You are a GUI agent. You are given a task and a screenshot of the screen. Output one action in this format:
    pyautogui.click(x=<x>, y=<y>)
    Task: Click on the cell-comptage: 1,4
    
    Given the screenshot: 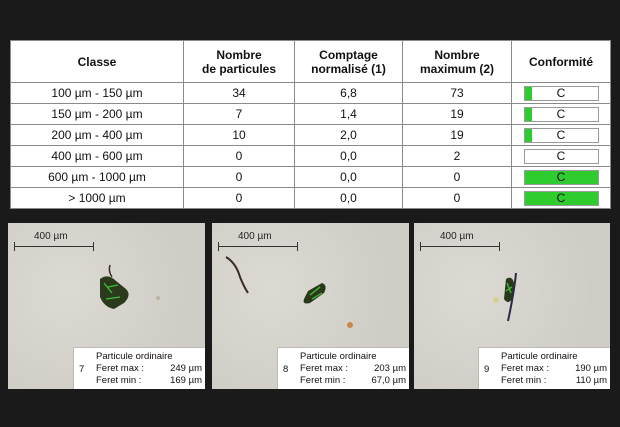 What is the action you would take?
    pyautogui.click(x=348, y=114)
    